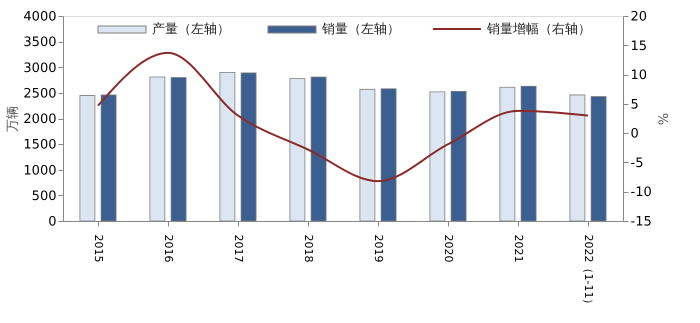  What do you see at coordinates (641, 222) in the screenshot?
I see `y2-tick-label: -15` at bounding box center [641, 222].